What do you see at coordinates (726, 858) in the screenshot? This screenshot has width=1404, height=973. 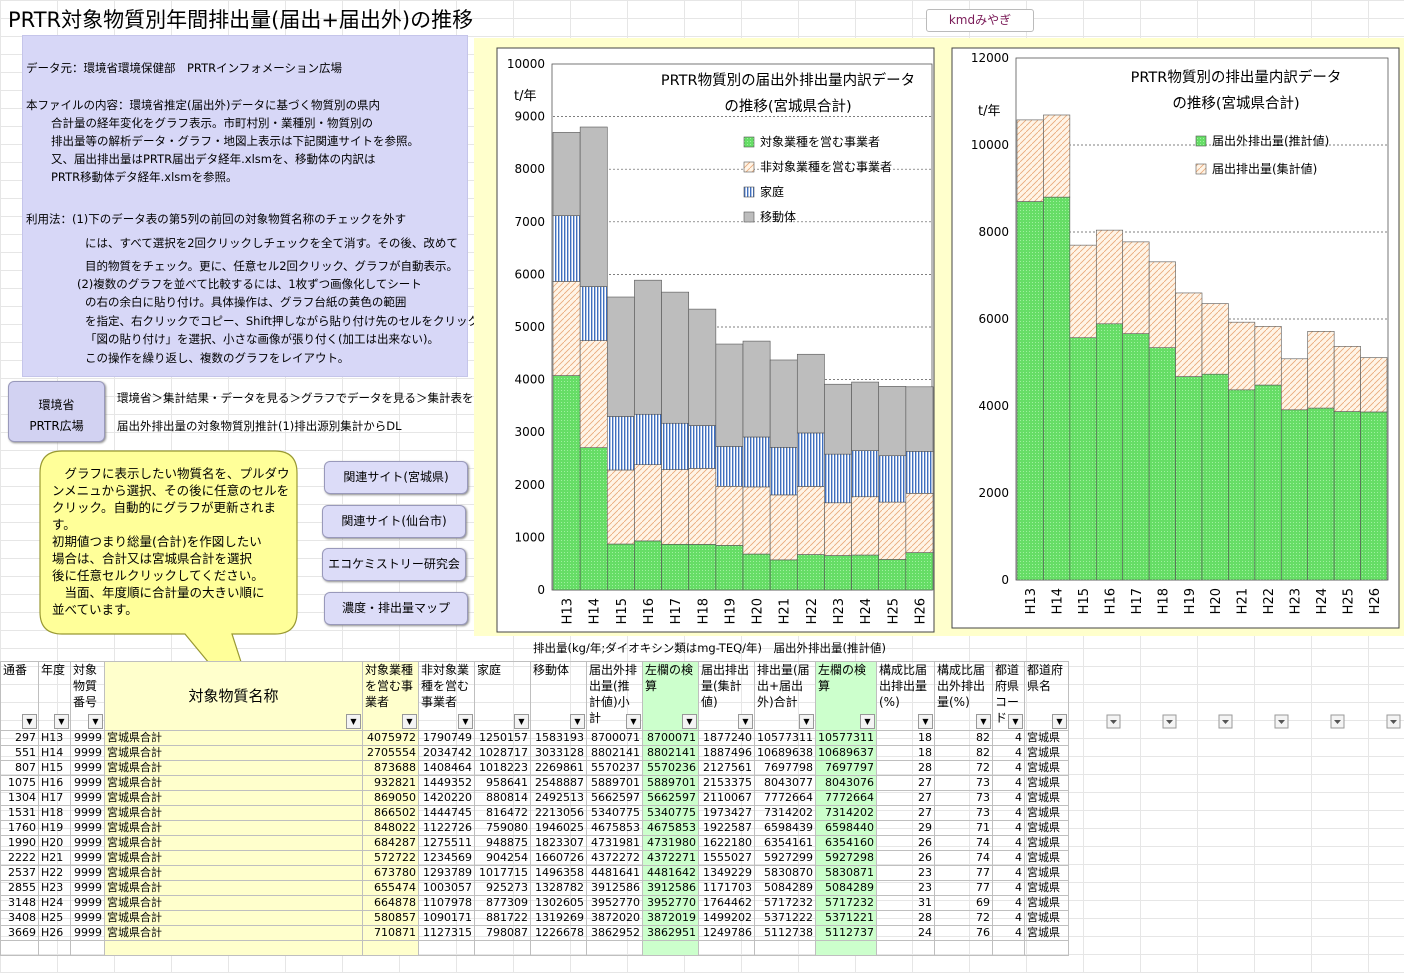 I see `table-cell: 1555027` at bounding box center [726, 858].